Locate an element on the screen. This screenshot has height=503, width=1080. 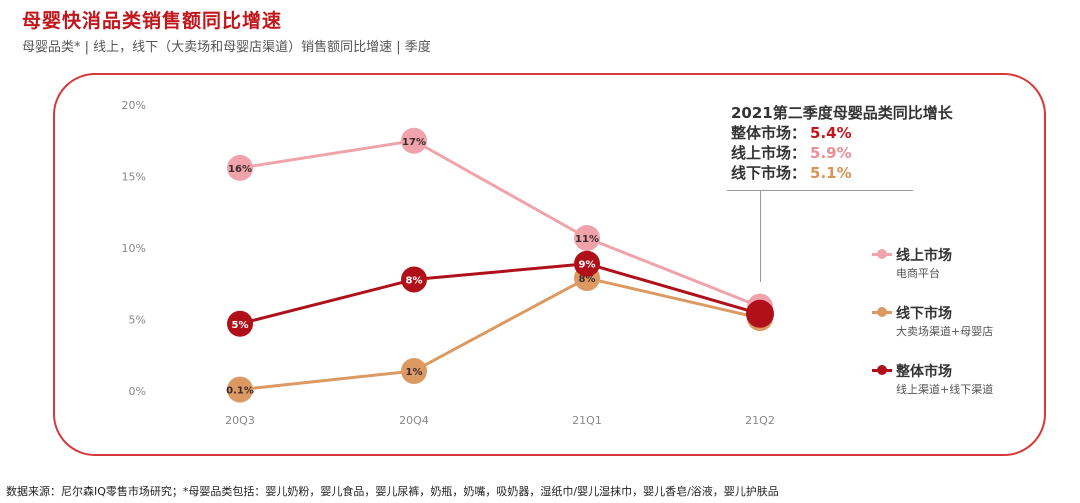
callout-divider is located at coordinates (820, 190).